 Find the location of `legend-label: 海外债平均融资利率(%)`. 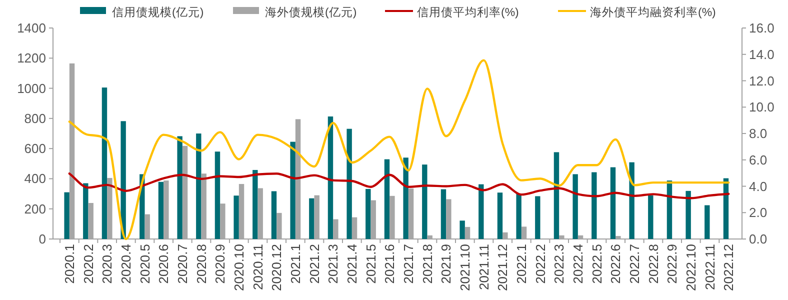

legend-label: 海外债平均融资利率(%) is located at coordinates (653, 12).